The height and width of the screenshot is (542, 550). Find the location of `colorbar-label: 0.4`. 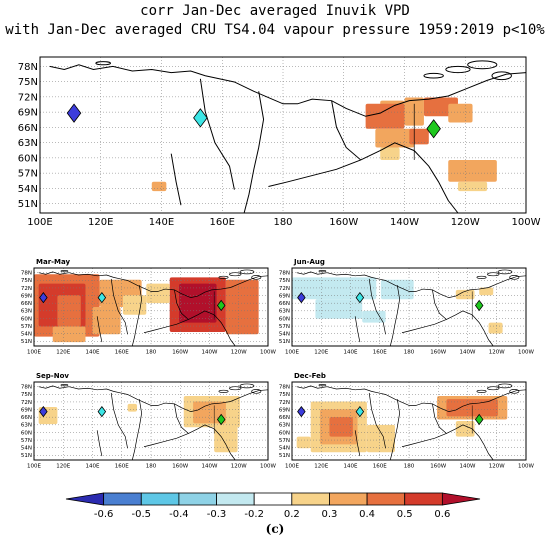

colorbar-label: 0.4 is located at coordinates (367, 514).